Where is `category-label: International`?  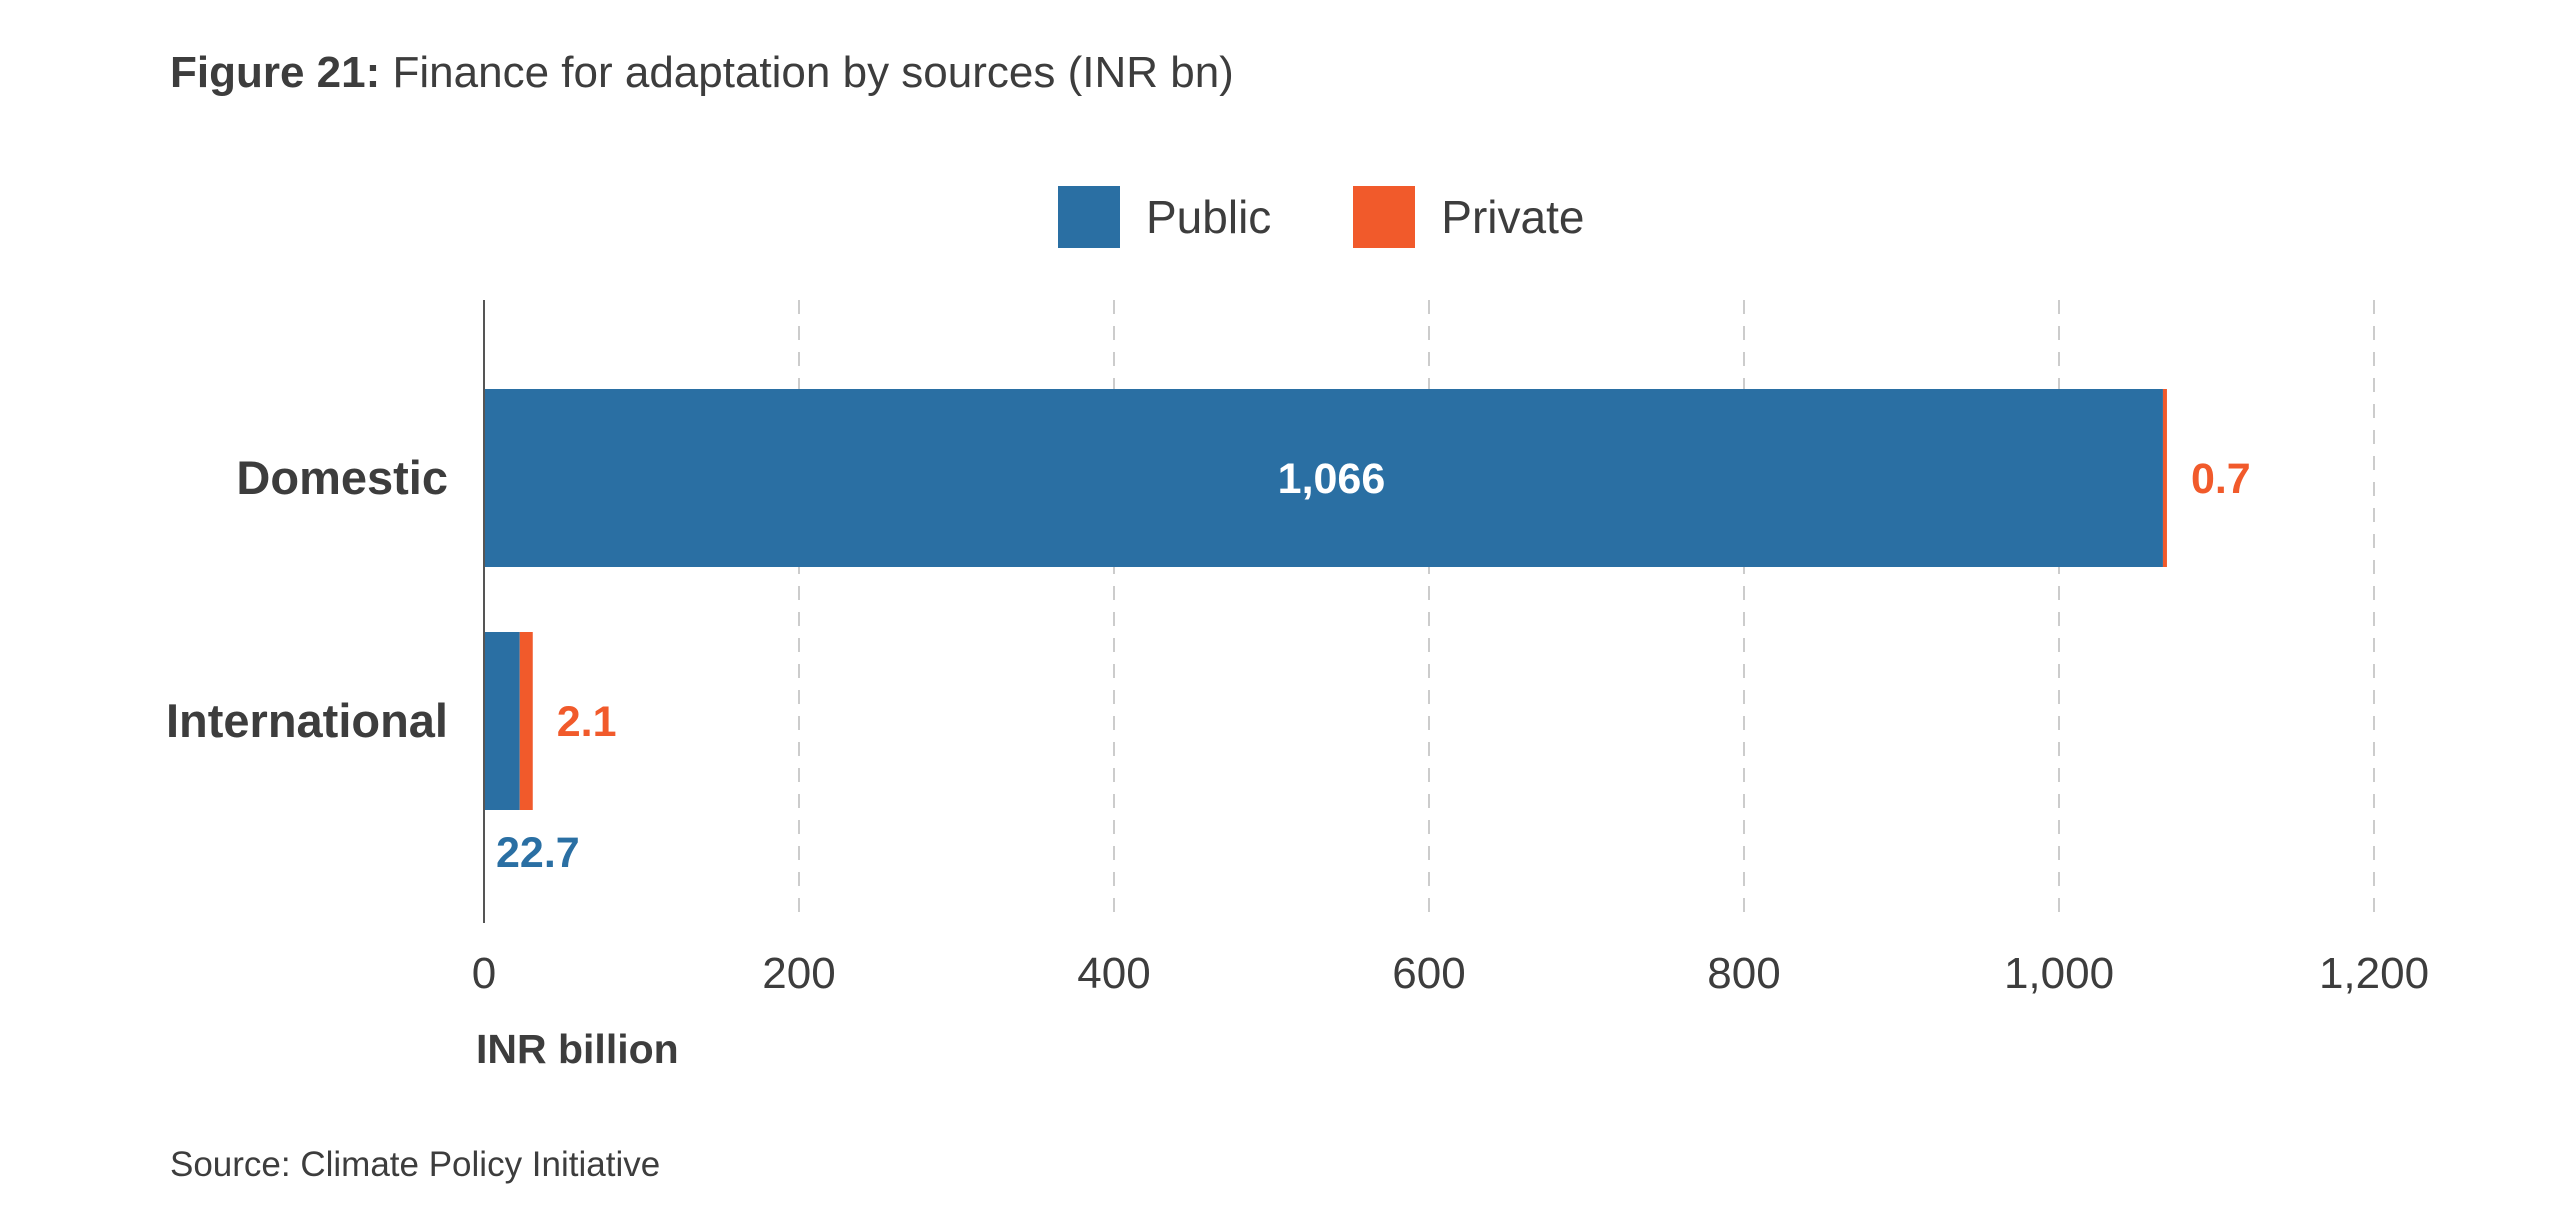 category-label: International is located at coordinates (307, 720).